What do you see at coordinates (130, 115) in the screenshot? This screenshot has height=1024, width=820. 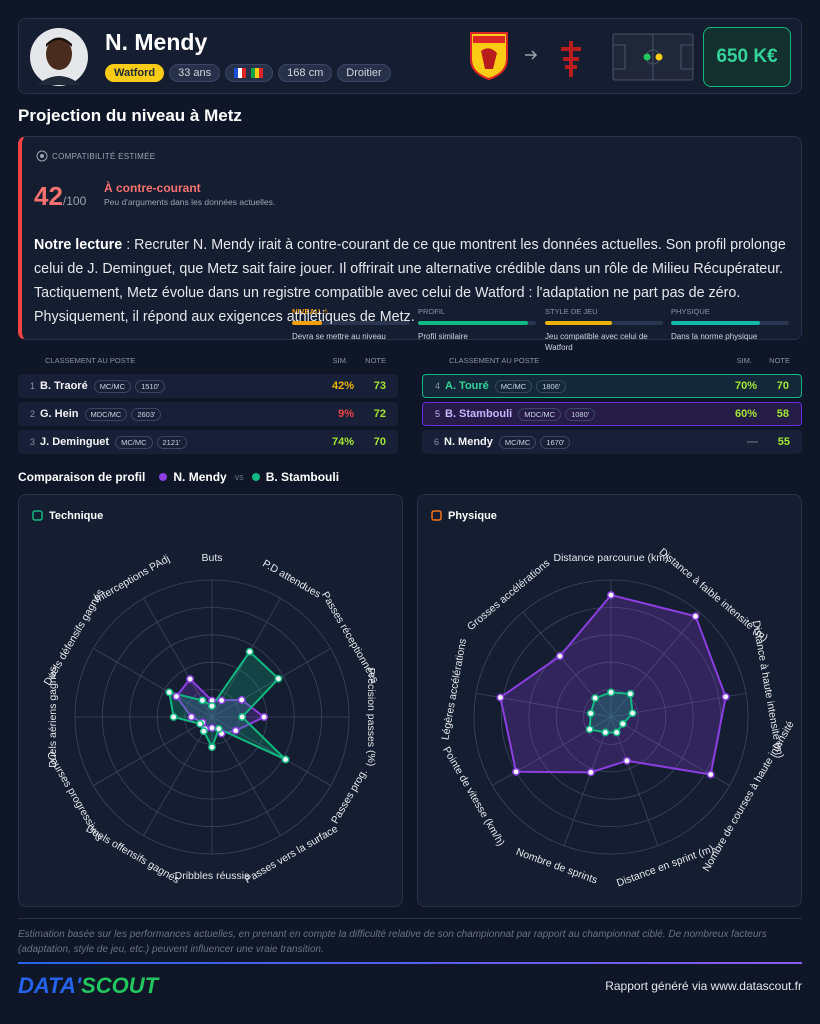 I see `section-title: Projection du niveau à Metz` at bounding box center [130, 115].